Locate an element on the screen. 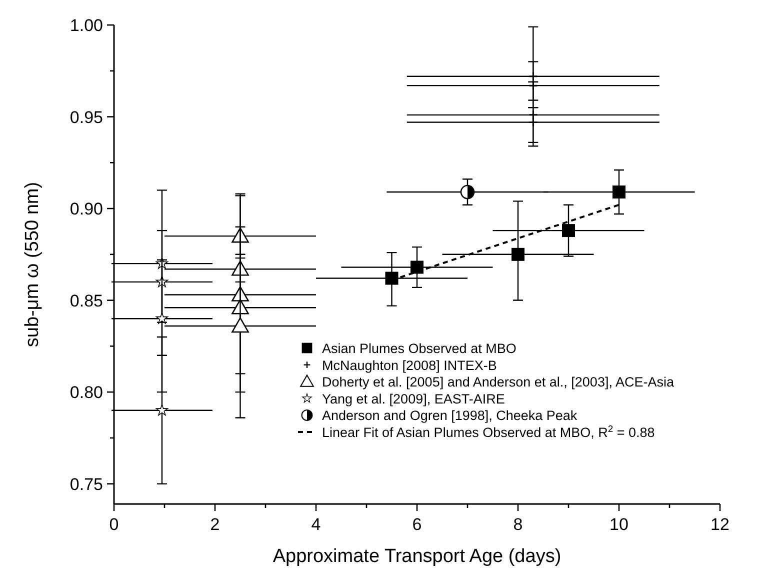 Image resolution: width=766 pixels, height=577 pixels. y-tick-label: 0.90 is located at coordinates (86, 209).